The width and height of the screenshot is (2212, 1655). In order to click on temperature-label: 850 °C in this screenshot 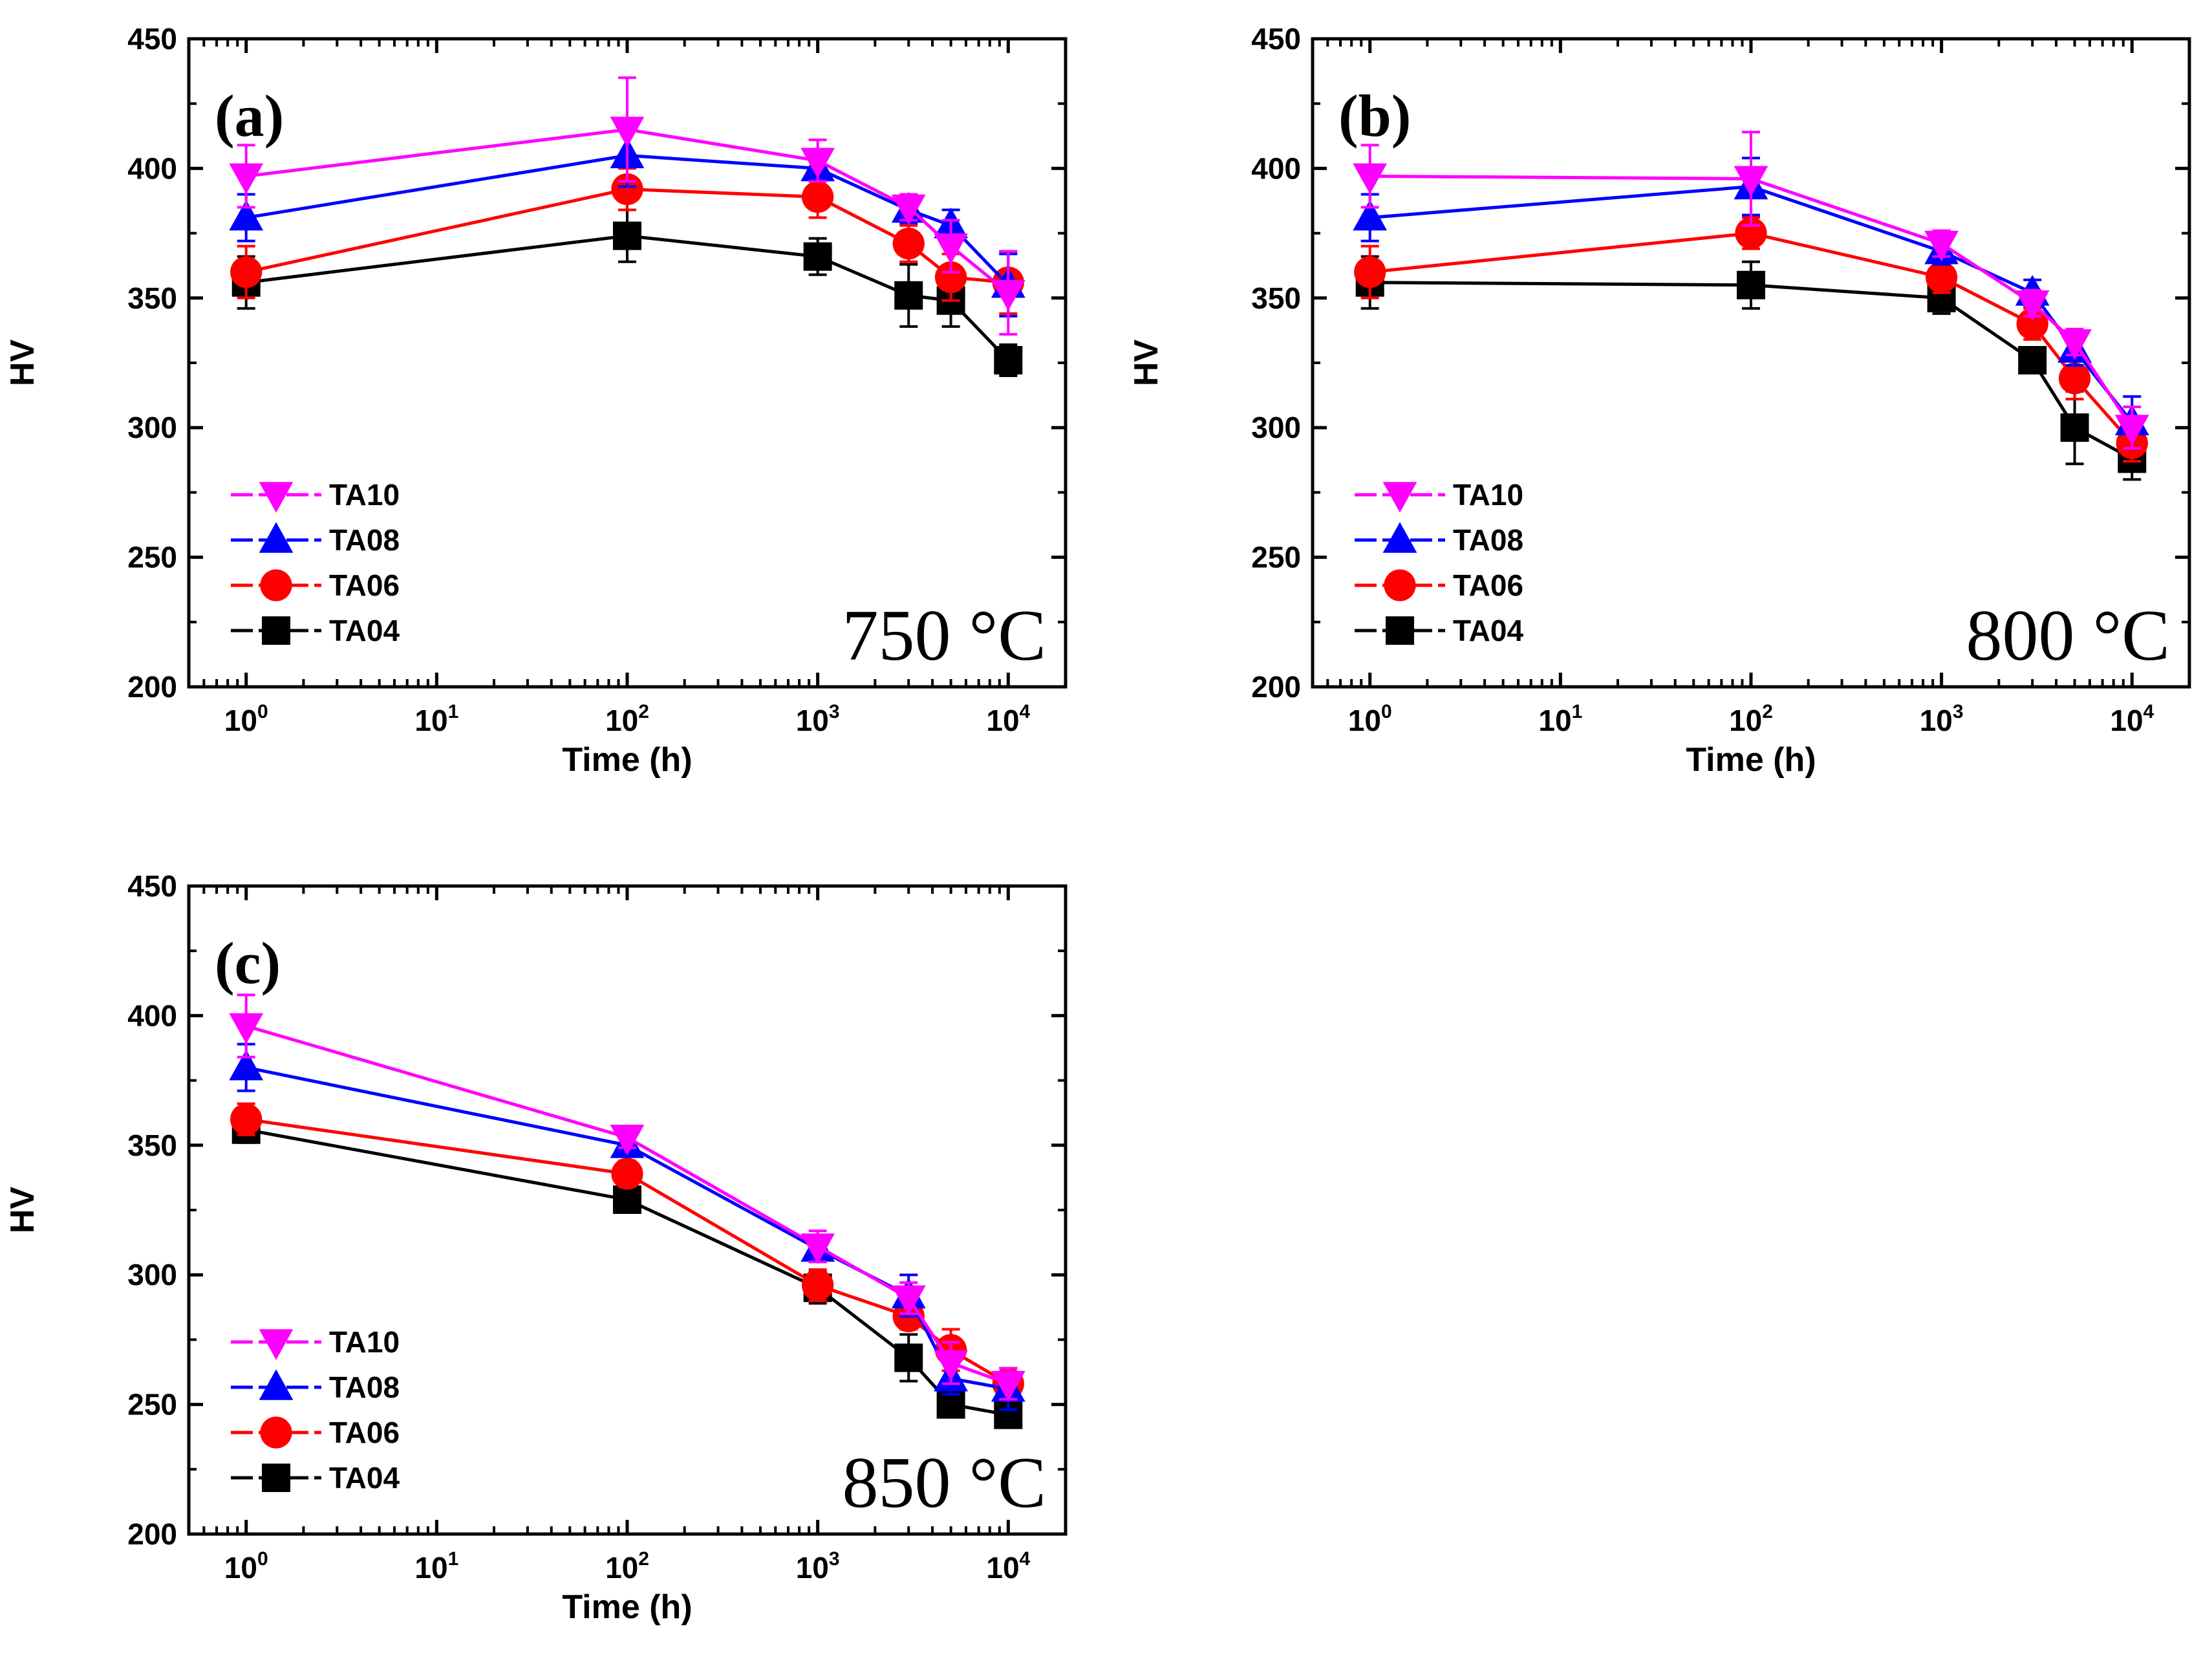, I will do `click(945, 1483)`.